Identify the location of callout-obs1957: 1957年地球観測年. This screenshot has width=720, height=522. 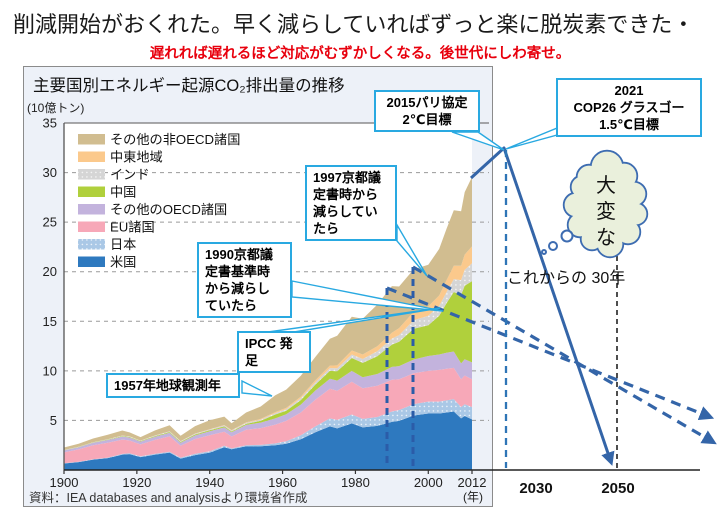
(173, 385).